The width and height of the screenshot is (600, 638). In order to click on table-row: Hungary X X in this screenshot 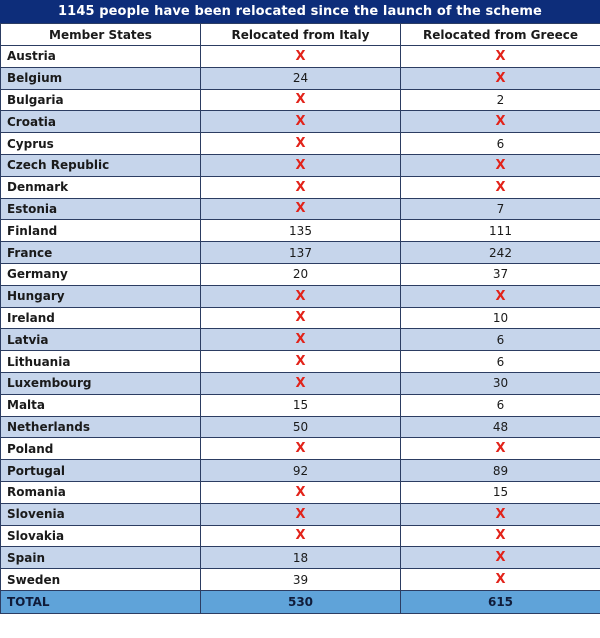, I will do `click(300, 296)`.